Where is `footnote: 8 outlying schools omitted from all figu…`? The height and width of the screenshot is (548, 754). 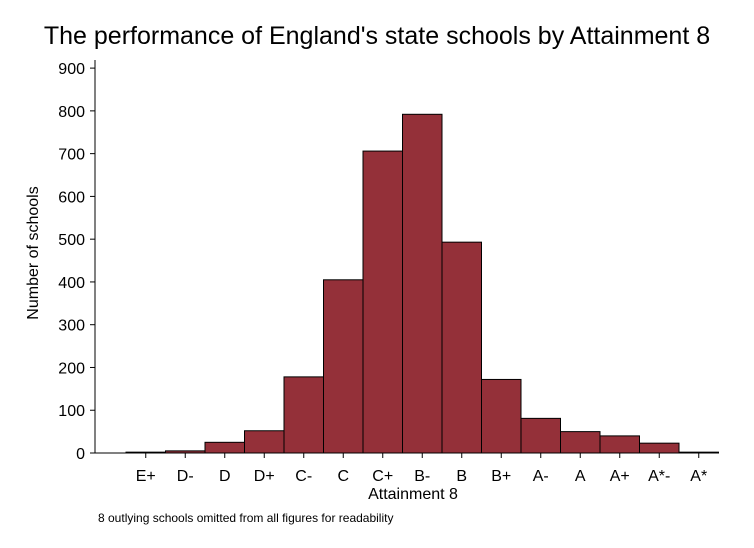 footnote: 8 outlying schools omitted from all figu… is located at coordinates (245, 518).